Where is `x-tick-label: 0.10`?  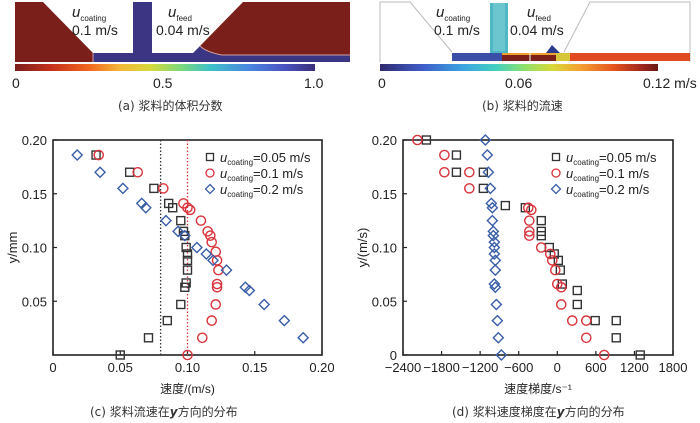
x-tick-label: 0.10 is located at coordinates (187, 367).